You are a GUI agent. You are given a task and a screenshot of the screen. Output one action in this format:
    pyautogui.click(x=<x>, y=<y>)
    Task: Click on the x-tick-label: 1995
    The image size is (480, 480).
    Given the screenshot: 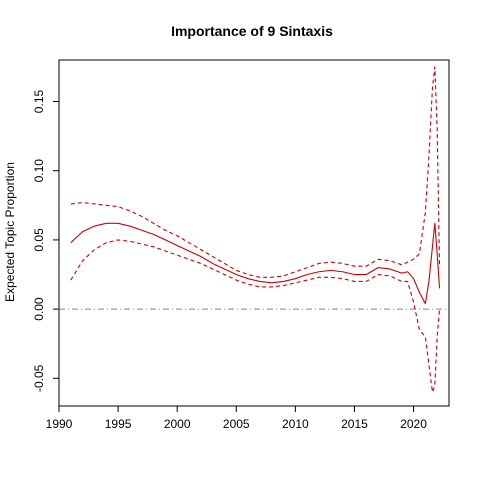 What is the action you would take?
    pyautogui.click(x=118, y=424)
    